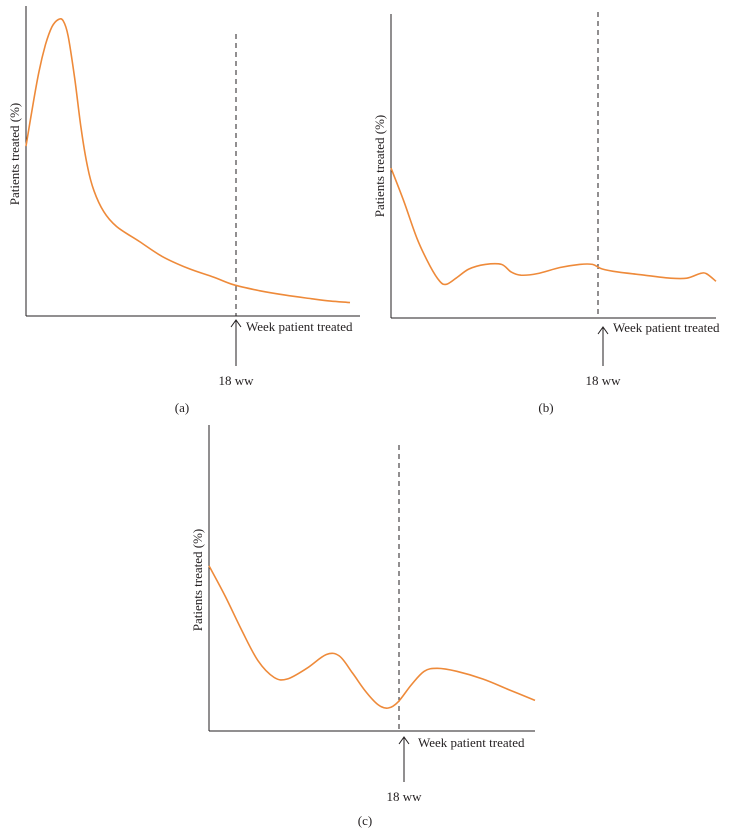  What do you see at coordinates (545, 407) in the screenshot?
I see `panel-label: (b)` at bounding box center [545, 407].